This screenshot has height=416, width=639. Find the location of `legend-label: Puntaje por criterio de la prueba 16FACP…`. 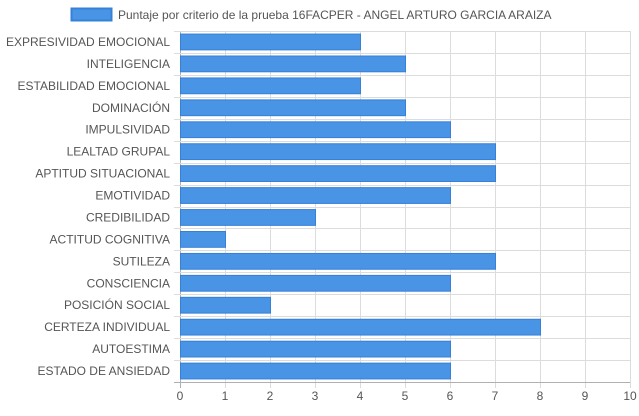

legend-label: Puntaje por criterio de la prueba 16FACP… is located at coordinates (335, 15).